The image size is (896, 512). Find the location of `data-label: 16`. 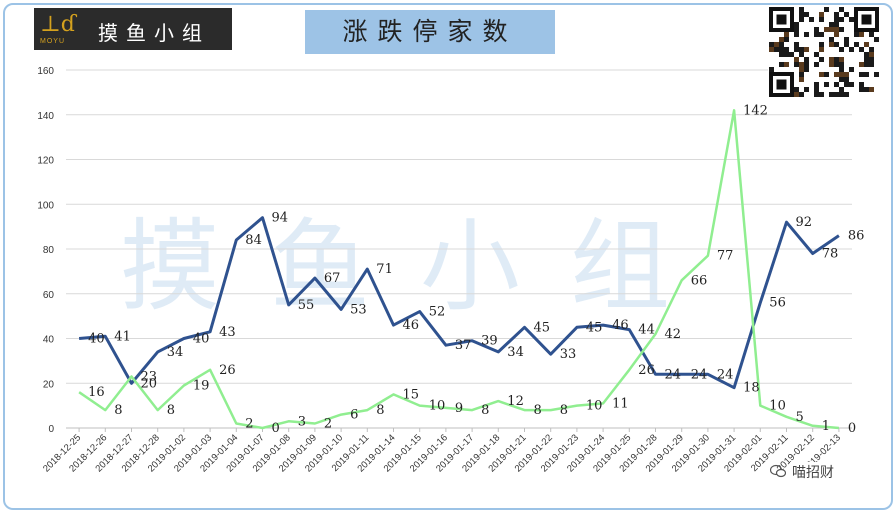

data-label: 16 is located at coordinates (96, 392).